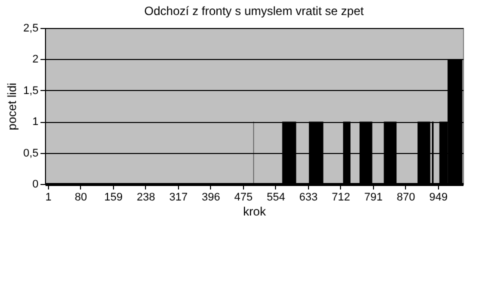 The width and height of the screenshot is (492, 289). I want to click on y-tick-label: 1,5, so click(30, 90).